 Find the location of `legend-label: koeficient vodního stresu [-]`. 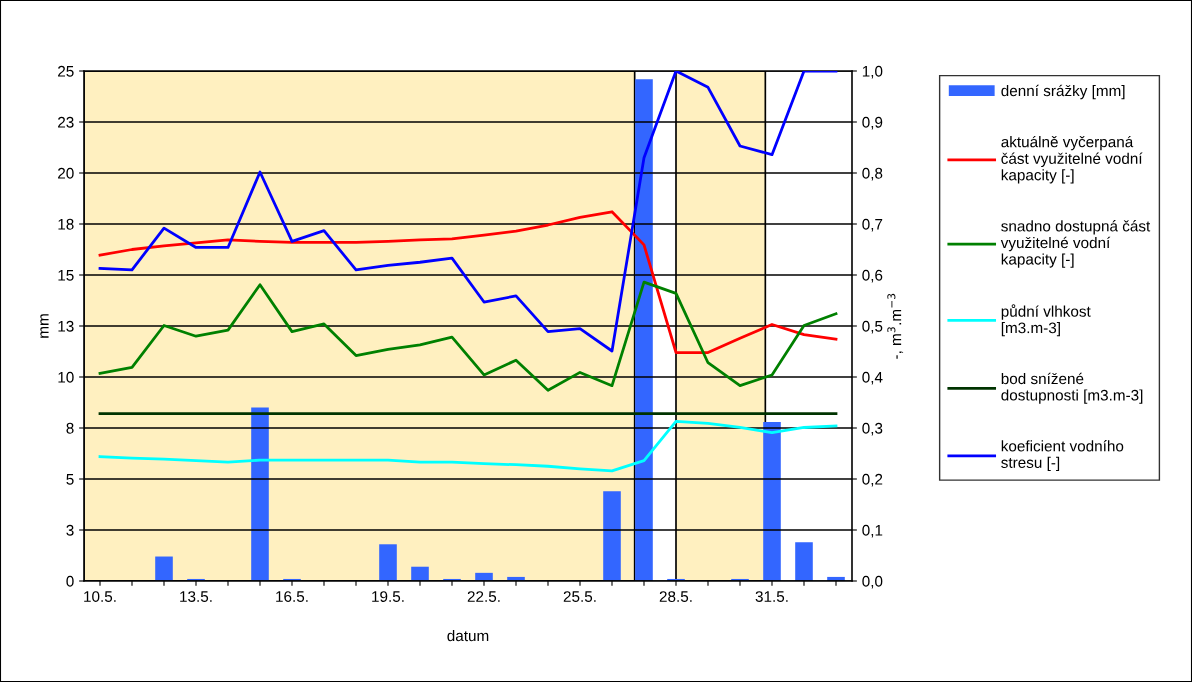

legend-label: koeficient vodního stresu [-] is located at coordinates (1062, 455).